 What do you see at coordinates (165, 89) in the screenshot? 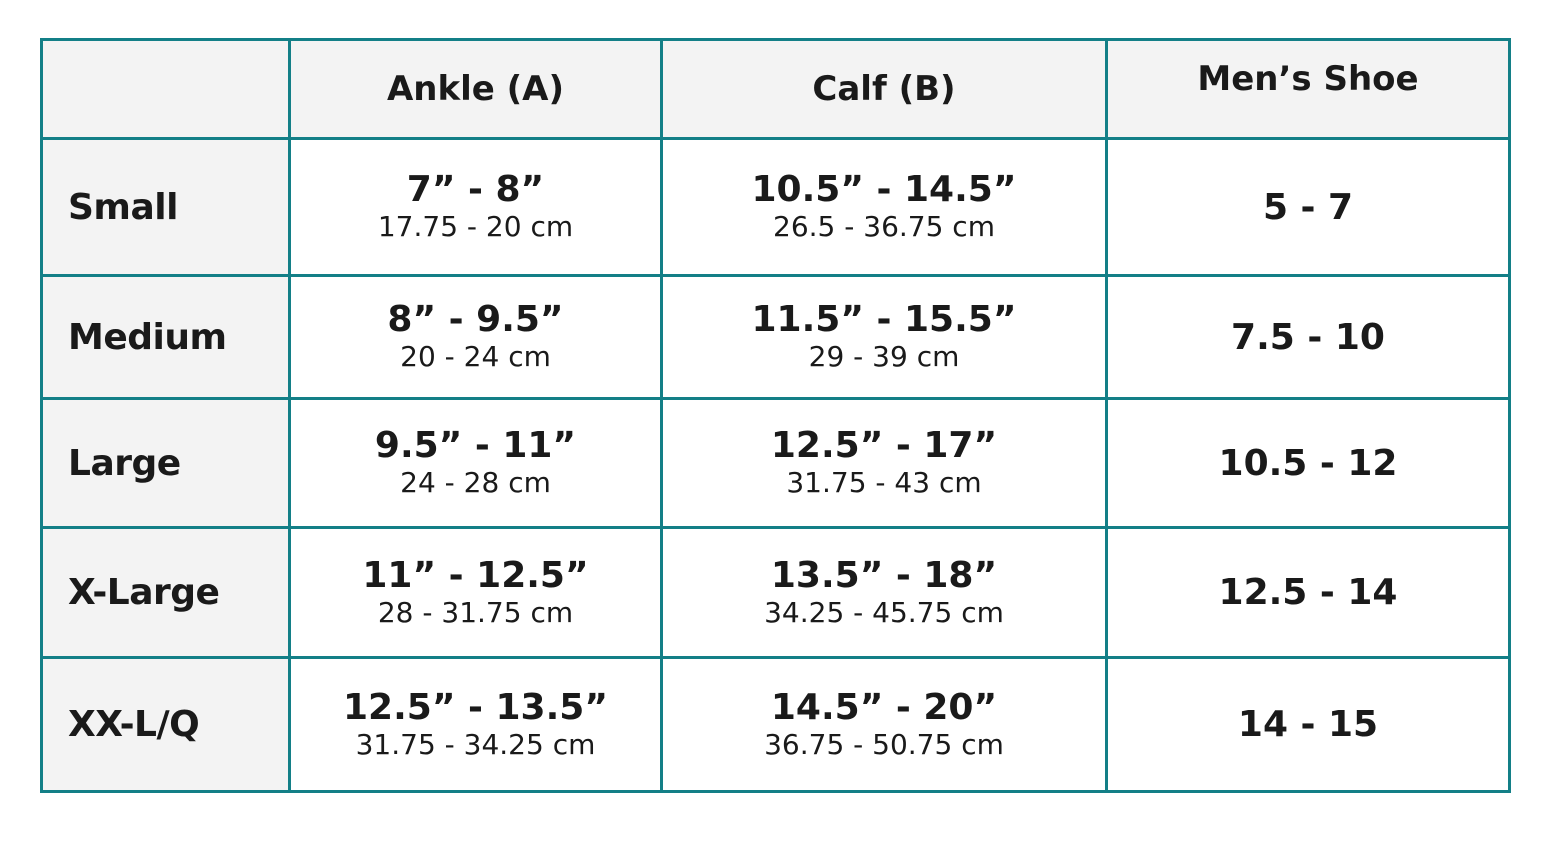
I see `header-empty` at bounding box center [165, 89].